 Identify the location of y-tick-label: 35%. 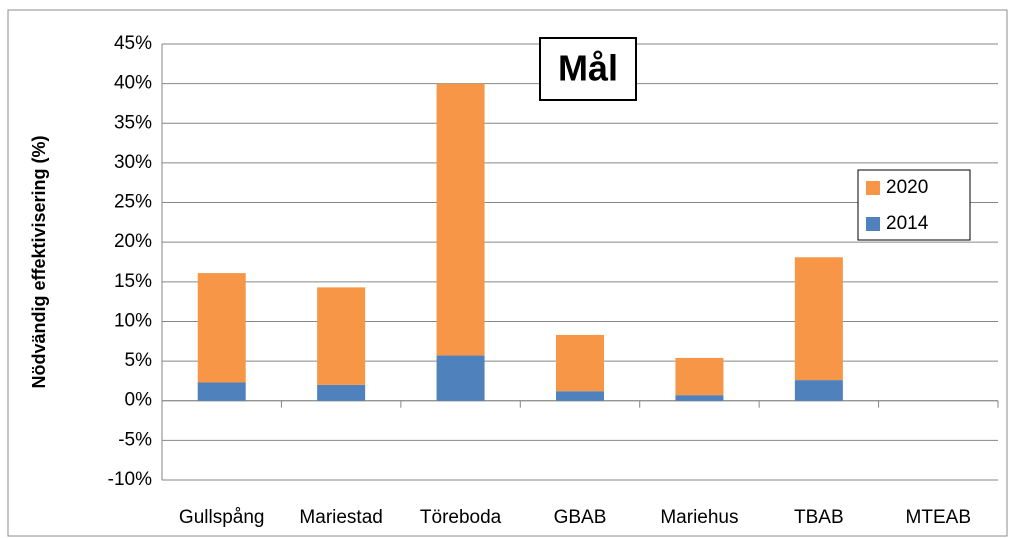
(133, 122).